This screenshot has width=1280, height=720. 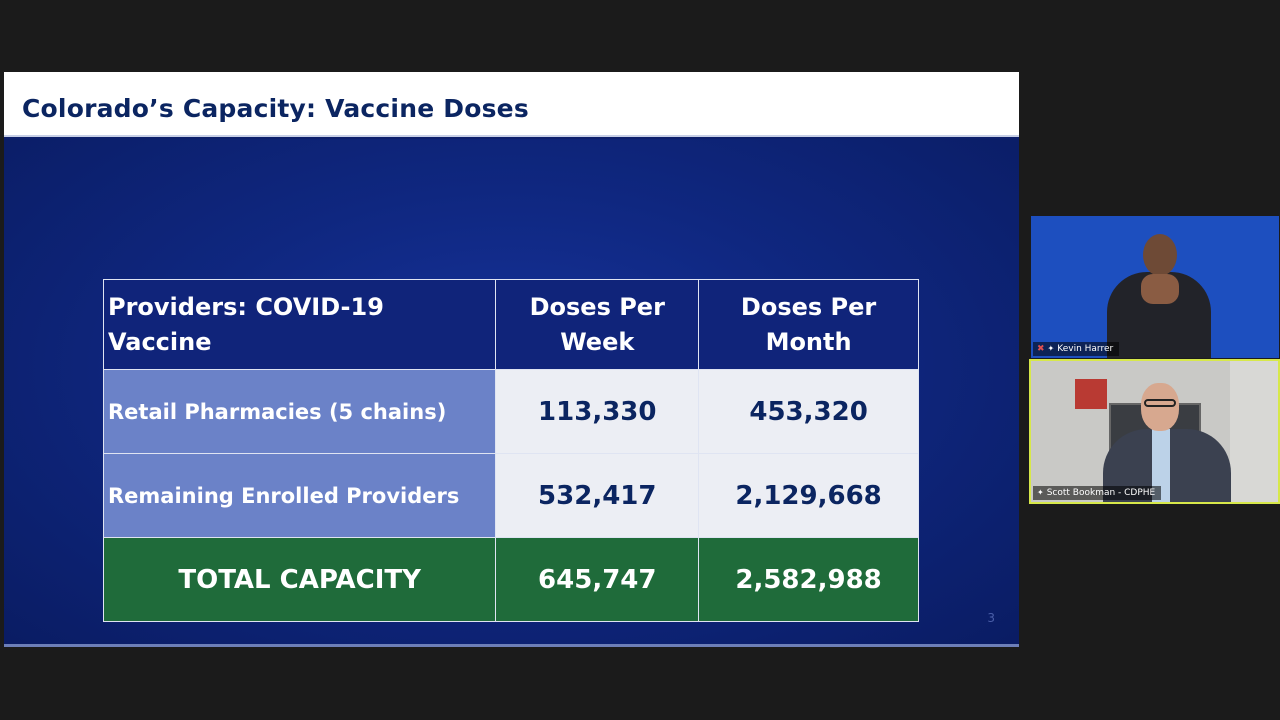 I want to click on row-provider-label: Remaining Enrolled Providers, so click(x=299, y=495).